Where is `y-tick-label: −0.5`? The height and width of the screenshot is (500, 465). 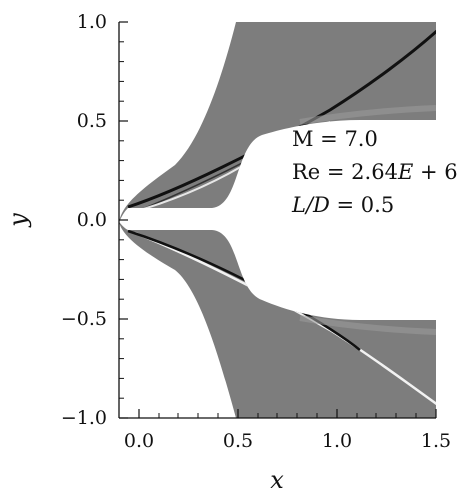 y-tick-label: −0.5 is located at coordinates (84, 319).